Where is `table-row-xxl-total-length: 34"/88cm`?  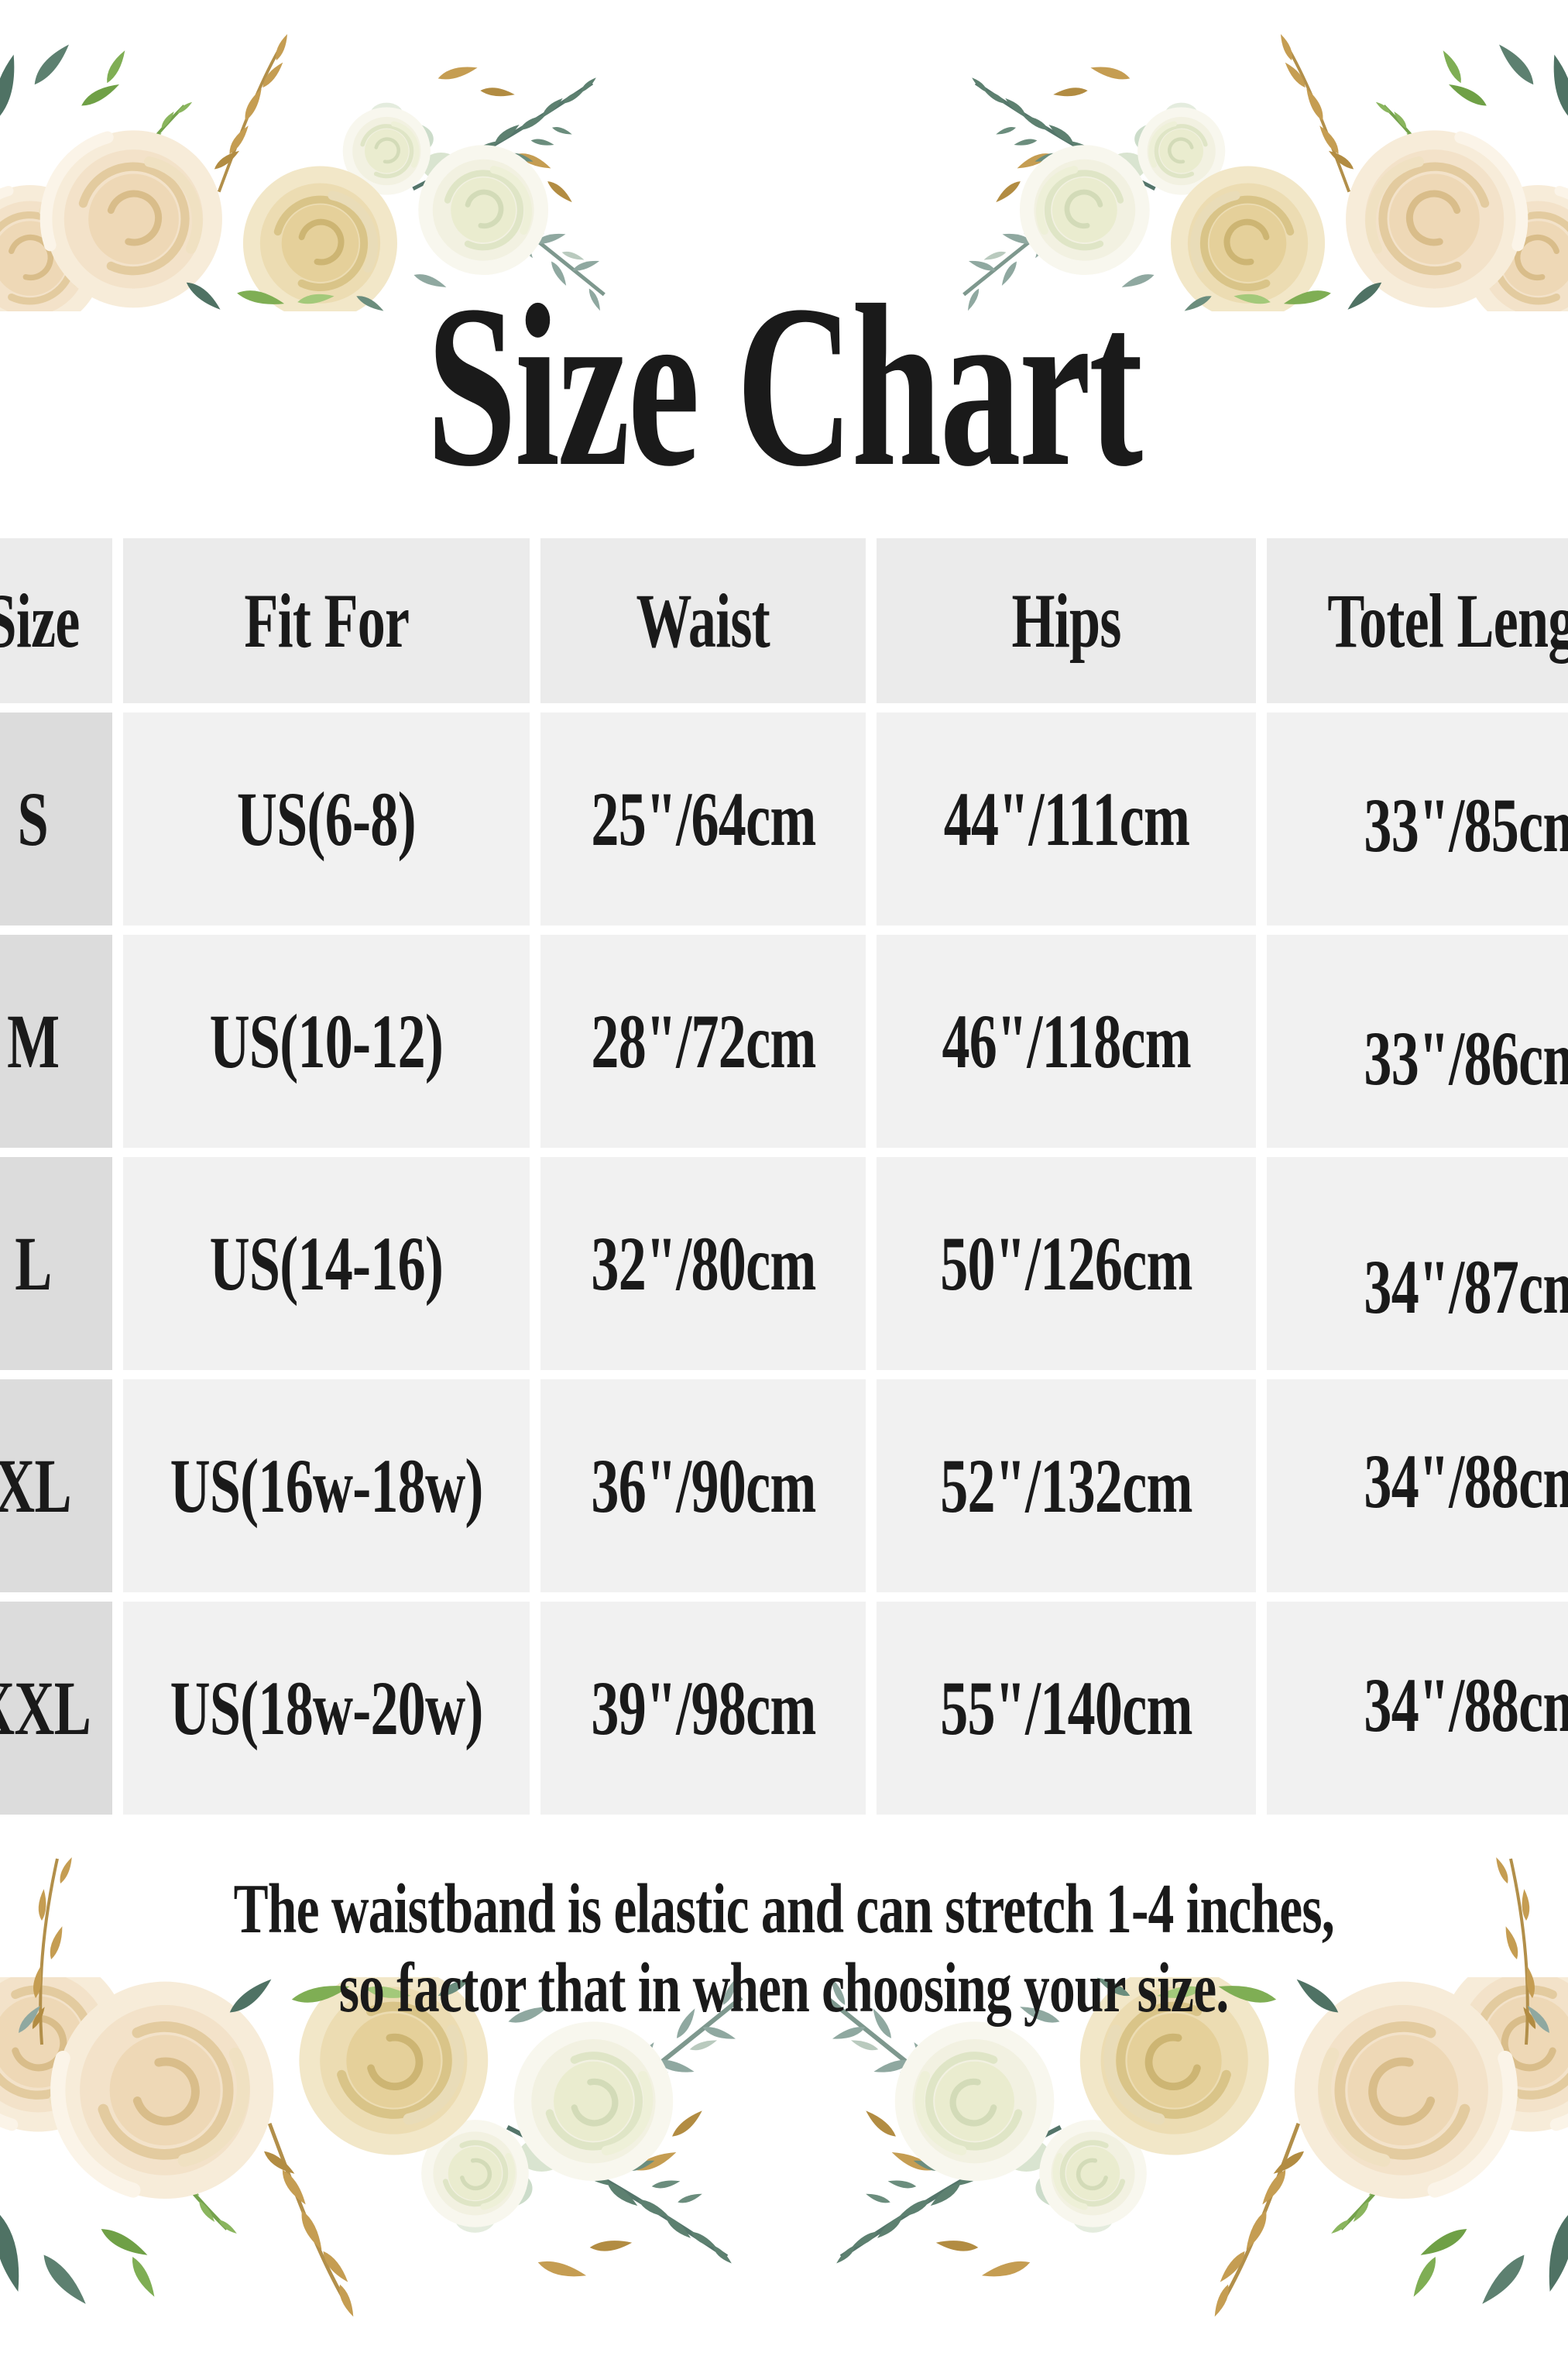
table-row-xxl-total-length: 34"/88cm is located at coordinates (1417, 1708).